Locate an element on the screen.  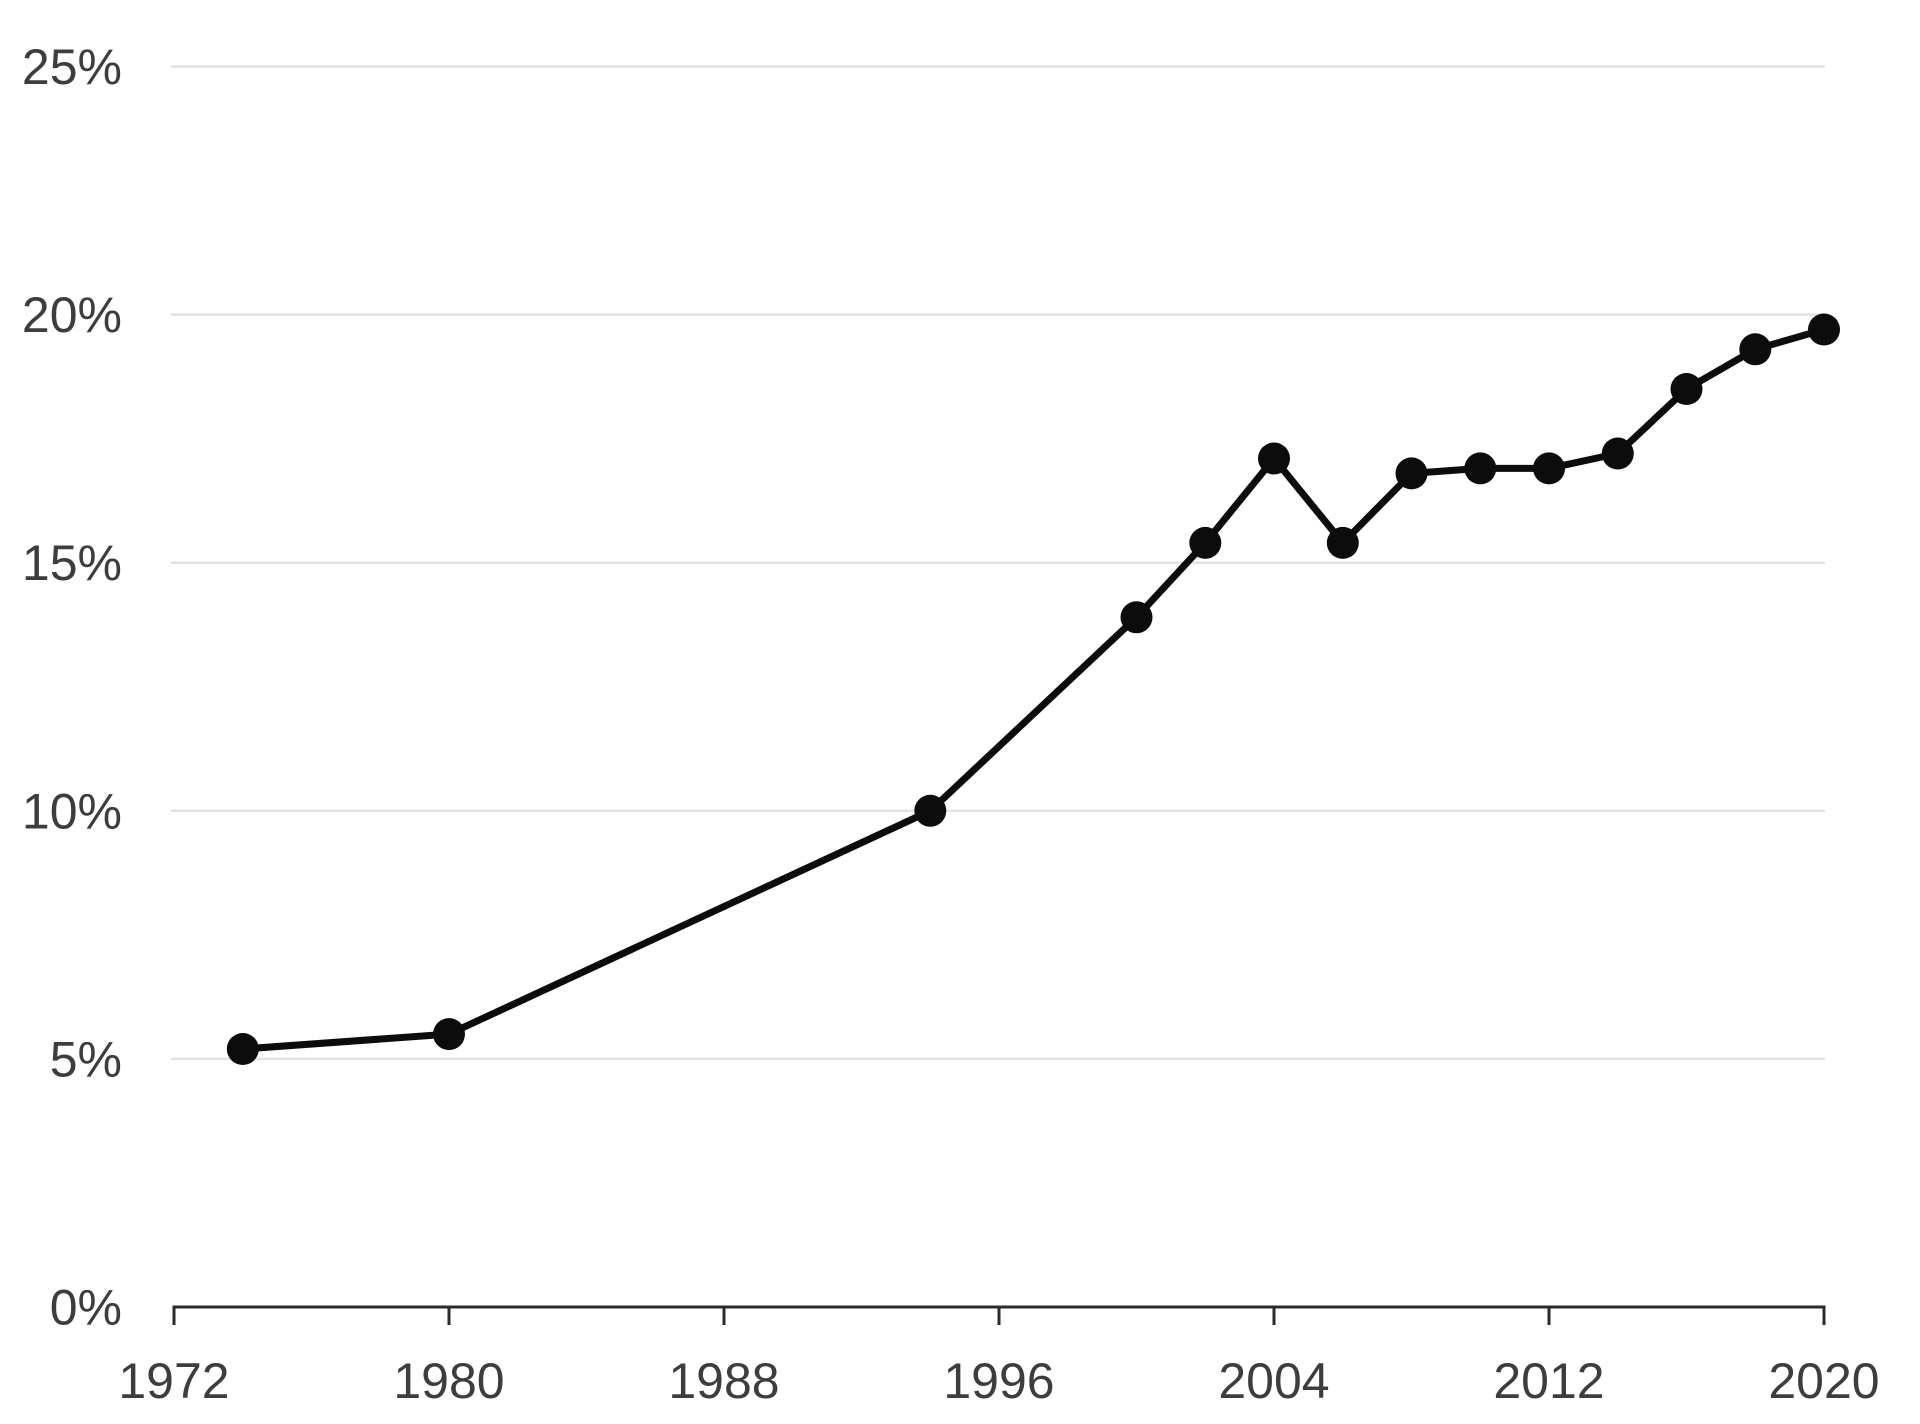
y-axis-label-15: 15% is located at coordinates (72, 563).